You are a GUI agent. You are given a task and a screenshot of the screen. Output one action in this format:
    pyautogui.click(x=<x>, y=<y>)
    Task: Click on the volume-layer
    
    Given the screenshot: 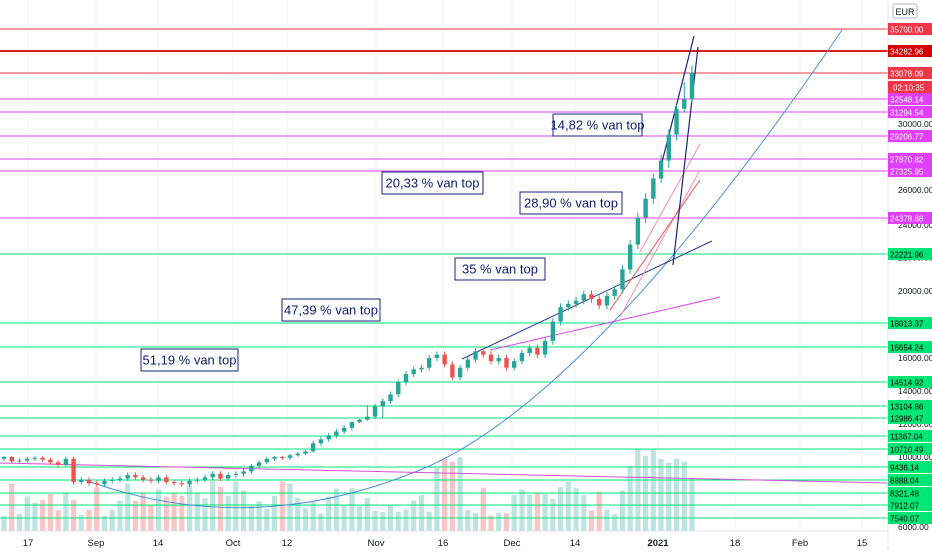 What is the action you would take?
    pyautogui.click(x=348, y=490)
    